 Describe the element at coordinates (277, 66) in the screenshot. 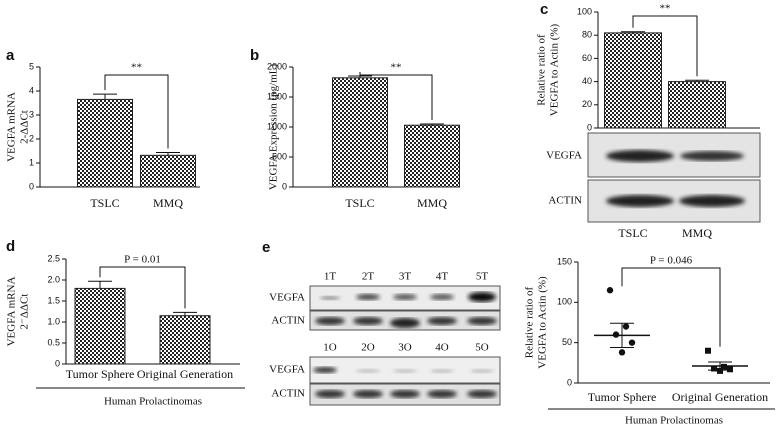

I see `y-tick-label: 2000` at that location.